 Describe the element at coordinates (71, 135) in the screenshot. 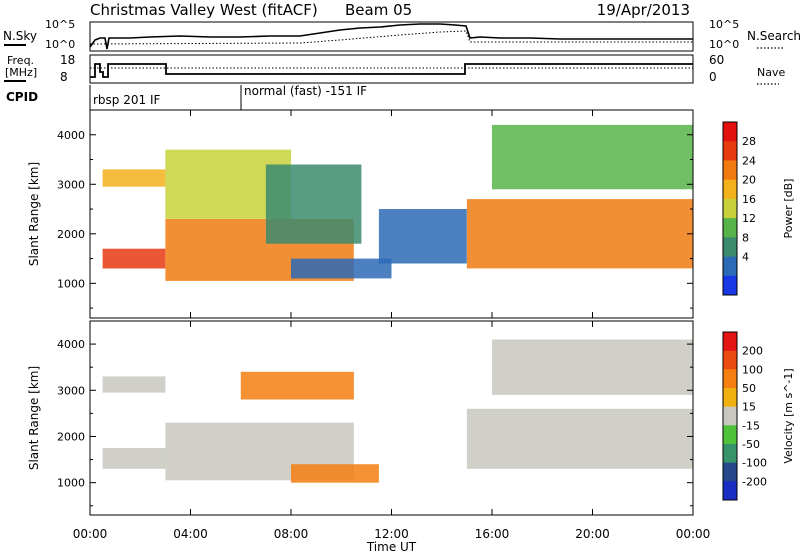

I see `power-y-tick-label: 4000` at that location.